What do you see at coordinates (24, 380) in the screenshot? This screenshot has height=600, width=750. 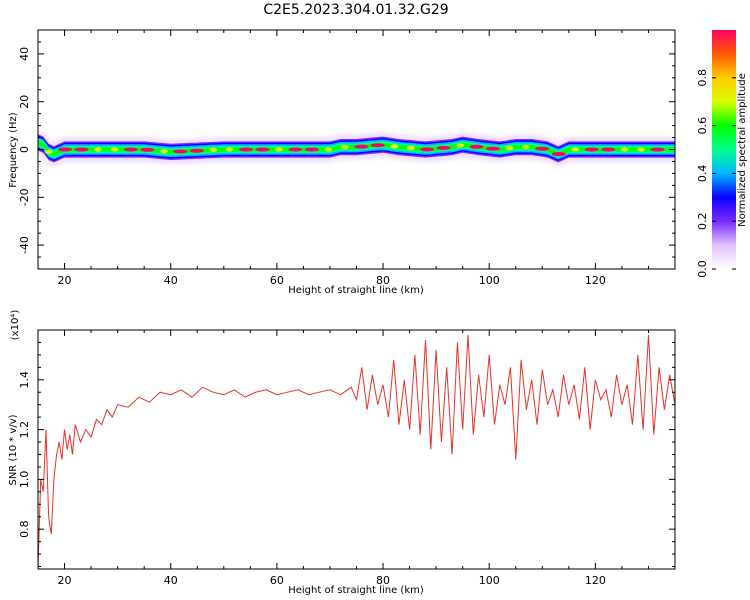 I see `y-tick-label: 1.4` at bounding box center [24, 380].